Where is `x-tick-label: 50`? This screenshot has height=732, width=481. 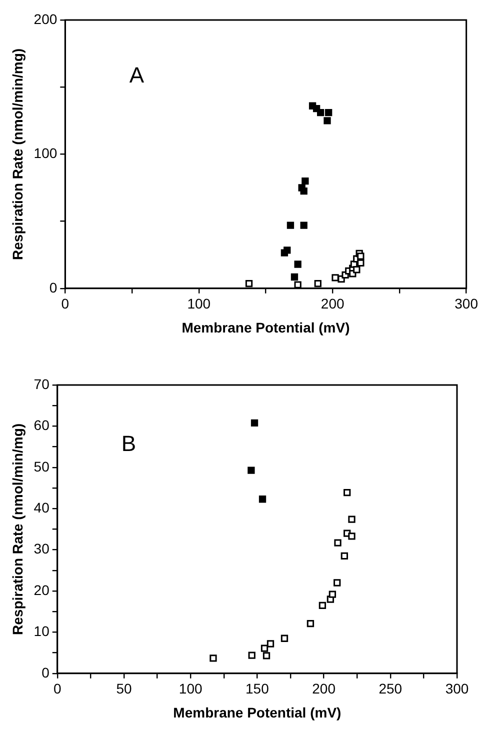 x-tick-label: 50 is located at coordinates (124, 688).